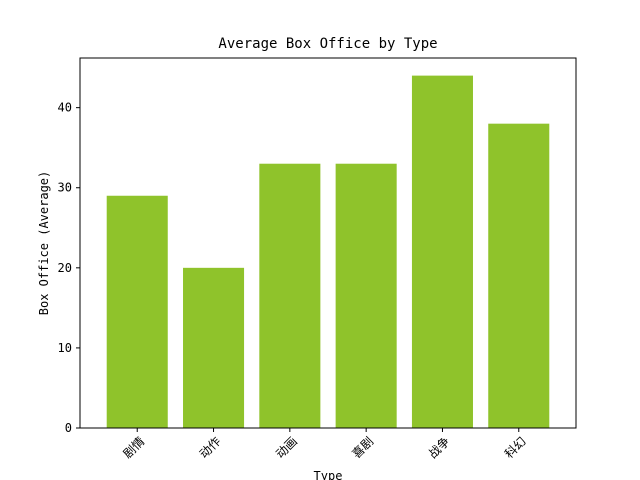  What do you see at coordinates (362, 447) in the screenshot?
I see `x-tick-label-3: 喜剧` at bounding box center [362, 447].